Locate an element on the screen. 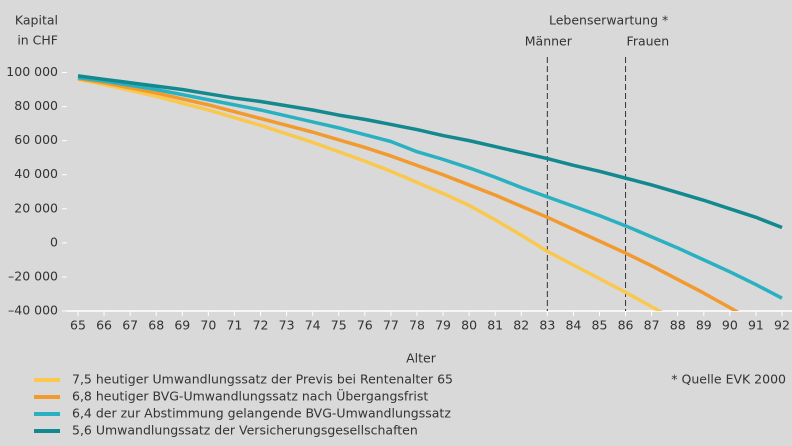  x-tick-label: 88 is located at coordinates (678, 325).